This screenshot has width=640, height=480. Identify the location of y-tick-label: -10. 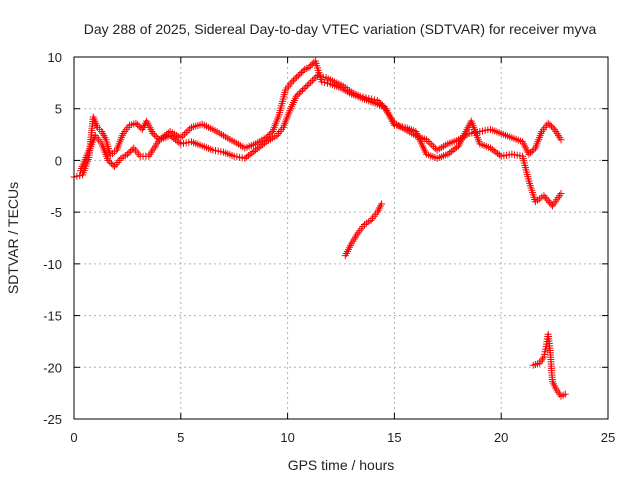
(52, 264).